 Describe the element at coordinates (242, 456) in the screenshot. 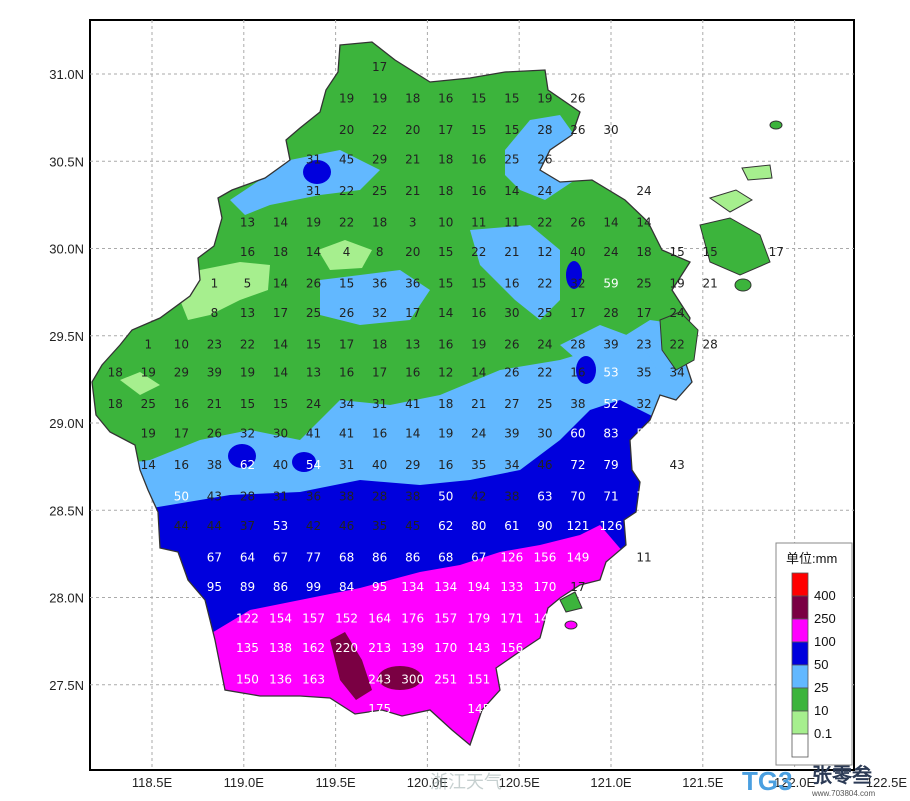

I see `band-blue-spot1` at that location.